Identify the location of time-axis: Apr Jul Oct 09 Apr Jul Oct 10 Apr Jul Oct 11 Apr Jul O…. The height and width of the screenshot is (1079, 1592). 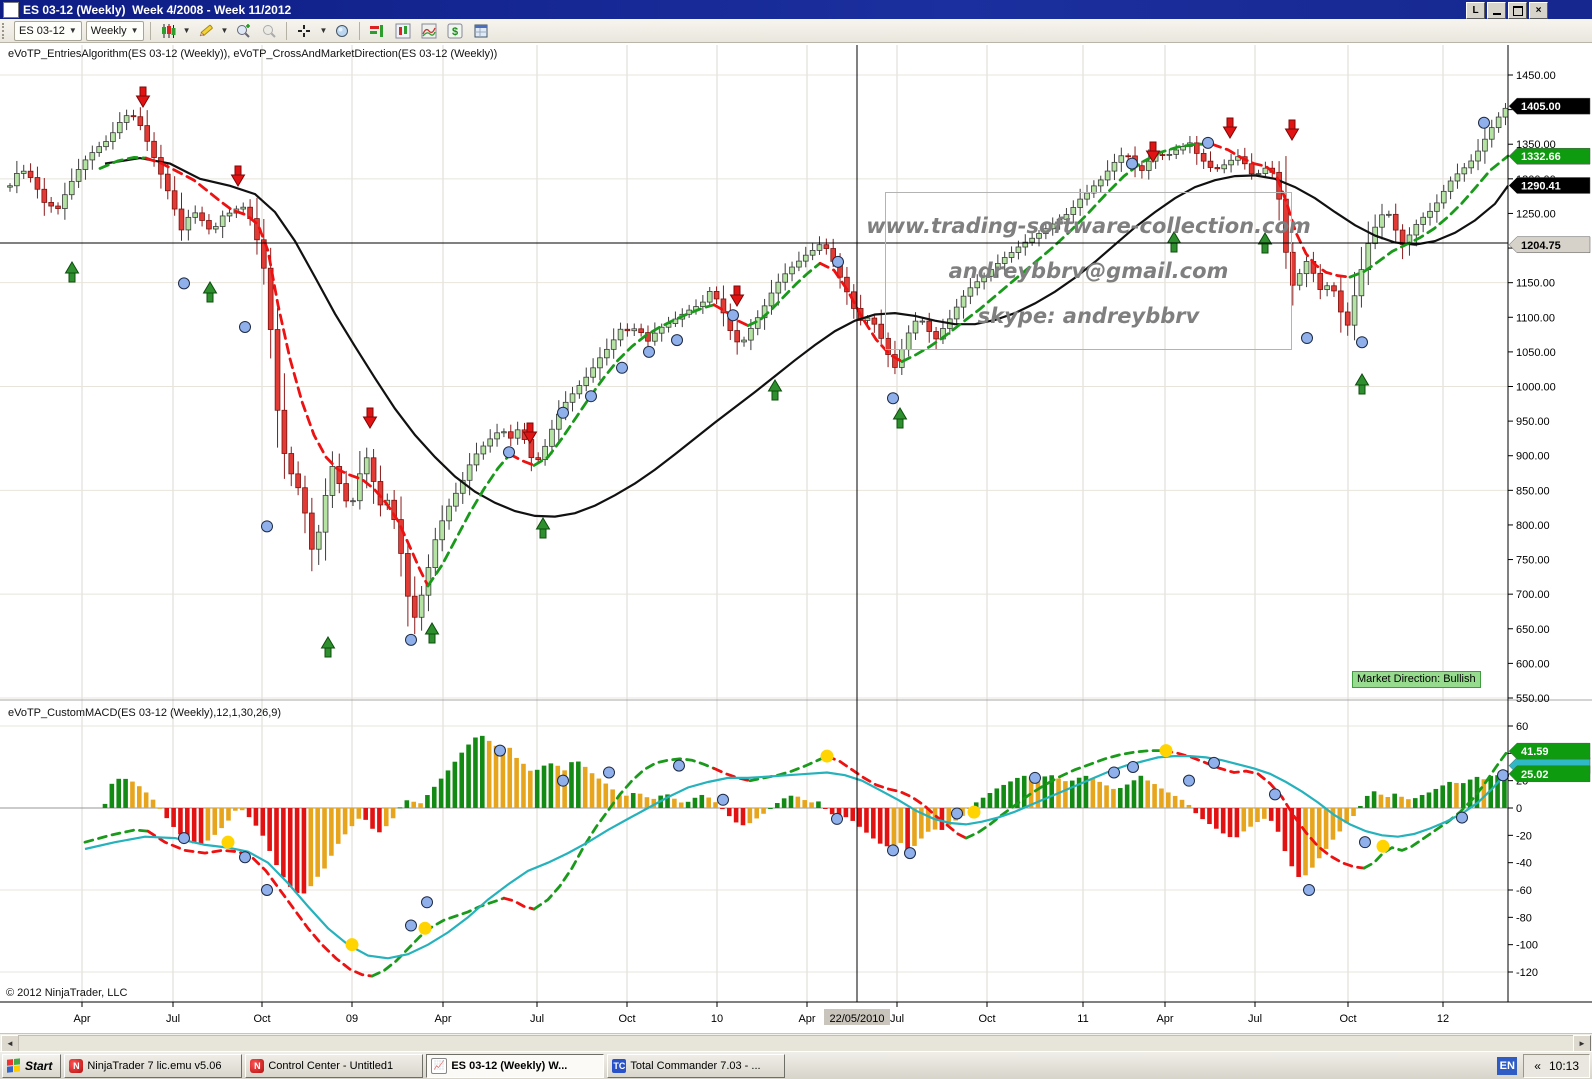
(796, 1013).